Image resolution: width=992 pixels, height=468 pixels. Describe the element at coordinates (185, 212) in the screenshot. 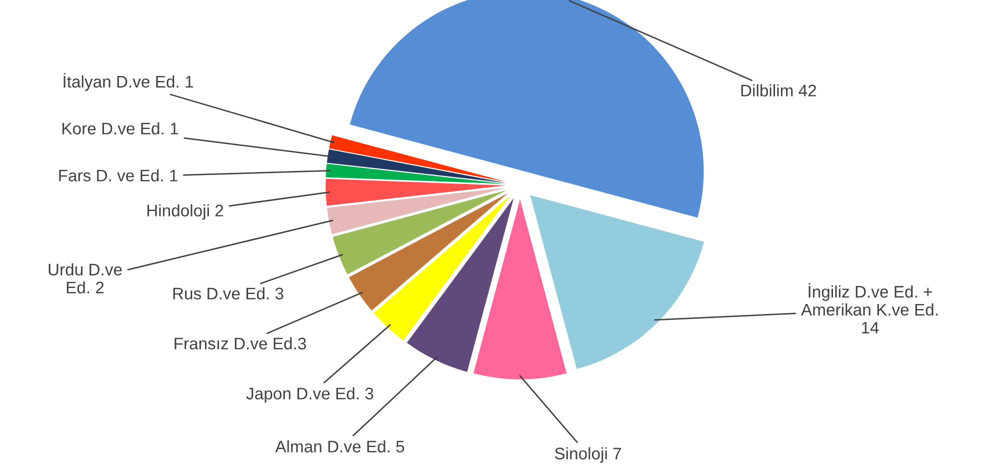

I see `slice-label: Hindoloji 2` at that location.